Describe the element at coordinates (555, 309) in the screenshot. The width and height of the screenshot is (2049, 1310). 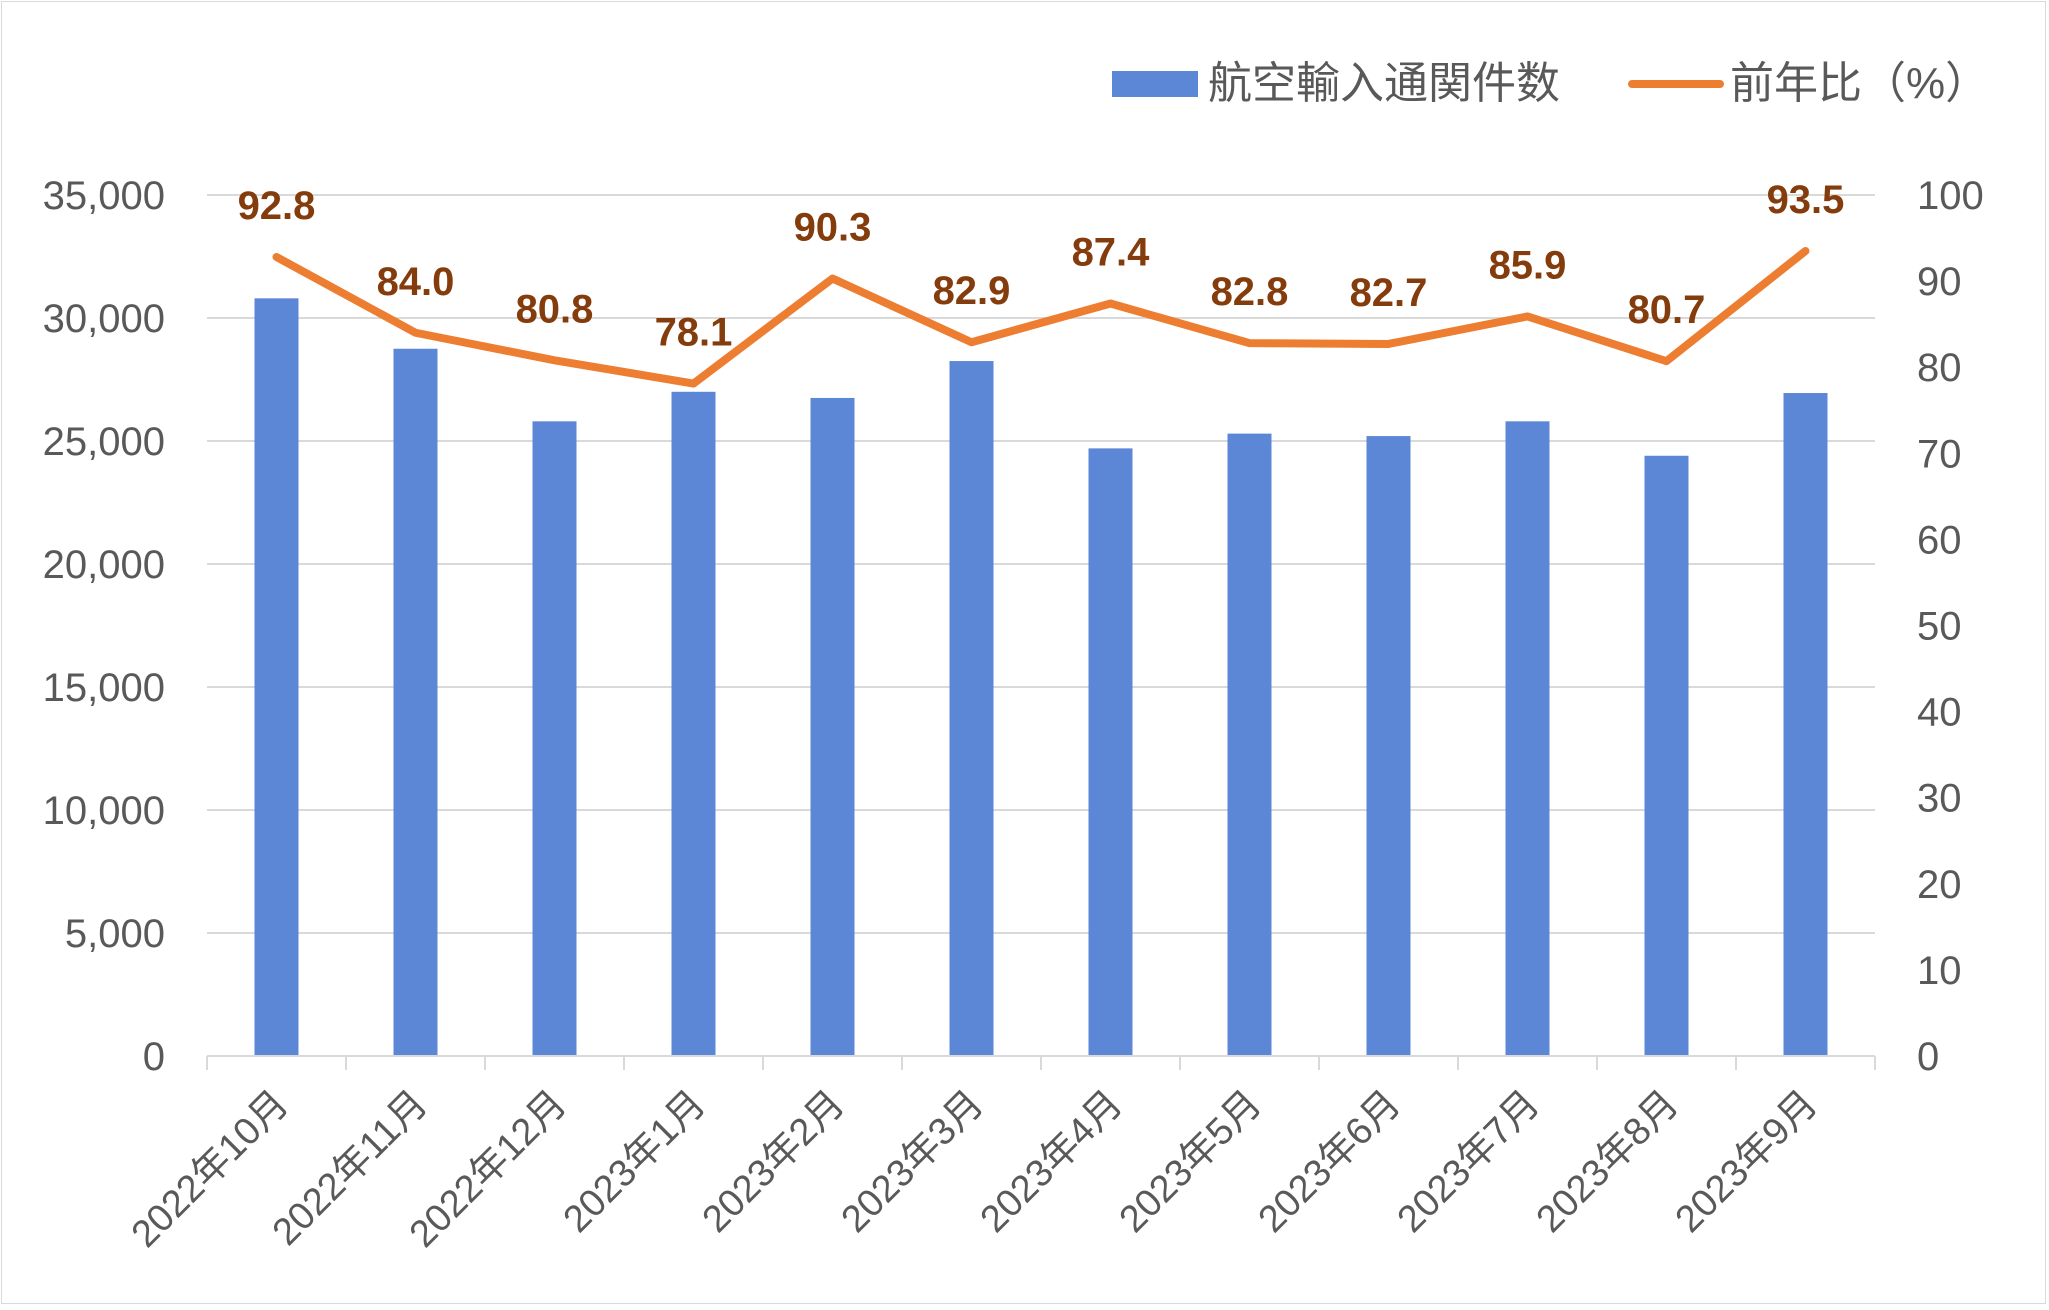
I see `data-label: 80.8` at that location.